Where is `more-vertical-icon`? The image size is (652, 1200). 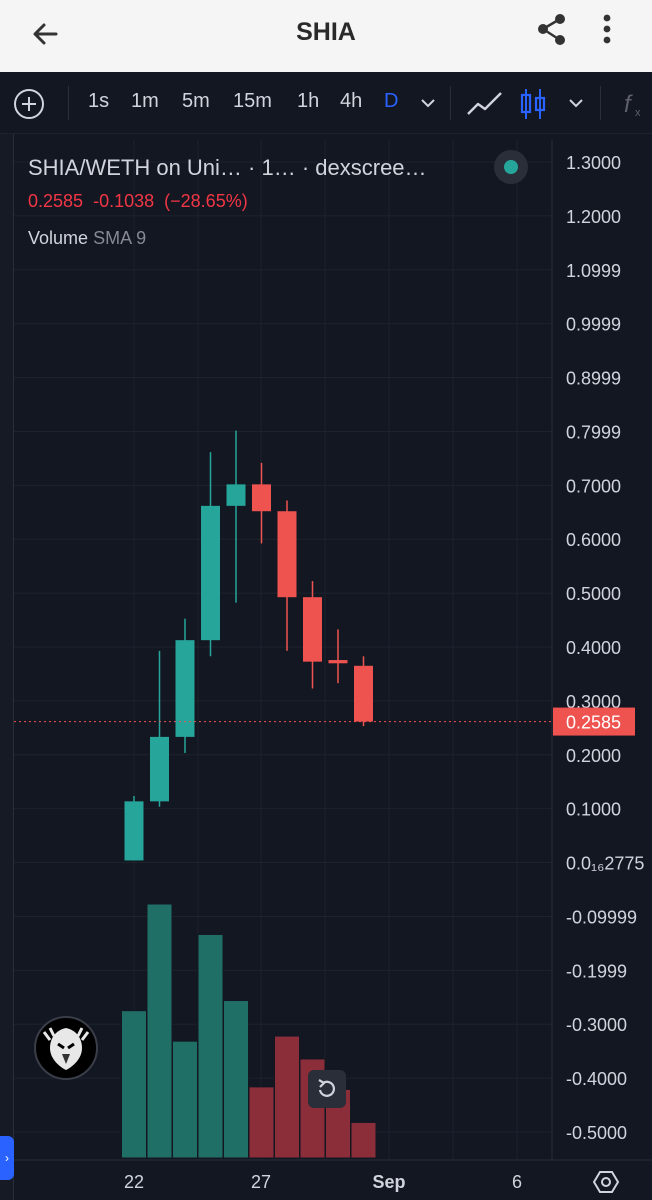 more-vertical-icon is located at coordinates (607, 30).